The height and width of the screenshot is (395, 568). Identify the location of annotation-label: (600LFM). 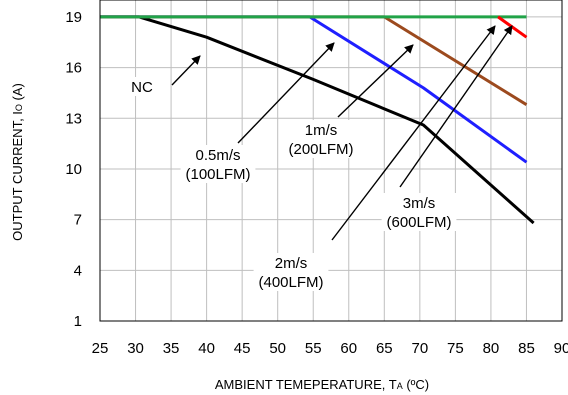
(418, 222).